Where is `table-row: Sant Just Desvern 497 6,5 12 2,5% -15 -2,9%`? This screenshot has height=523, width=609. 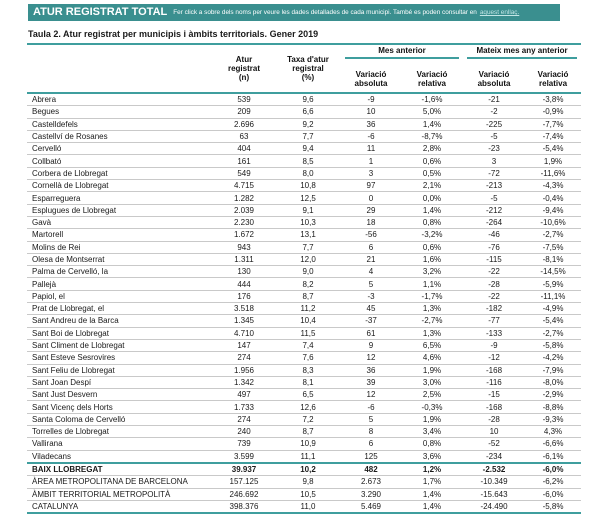
table-row: Sant Just Desvern 497 6,5 12 2,5% -15 -2,9% is located at coordinates (304, 395).